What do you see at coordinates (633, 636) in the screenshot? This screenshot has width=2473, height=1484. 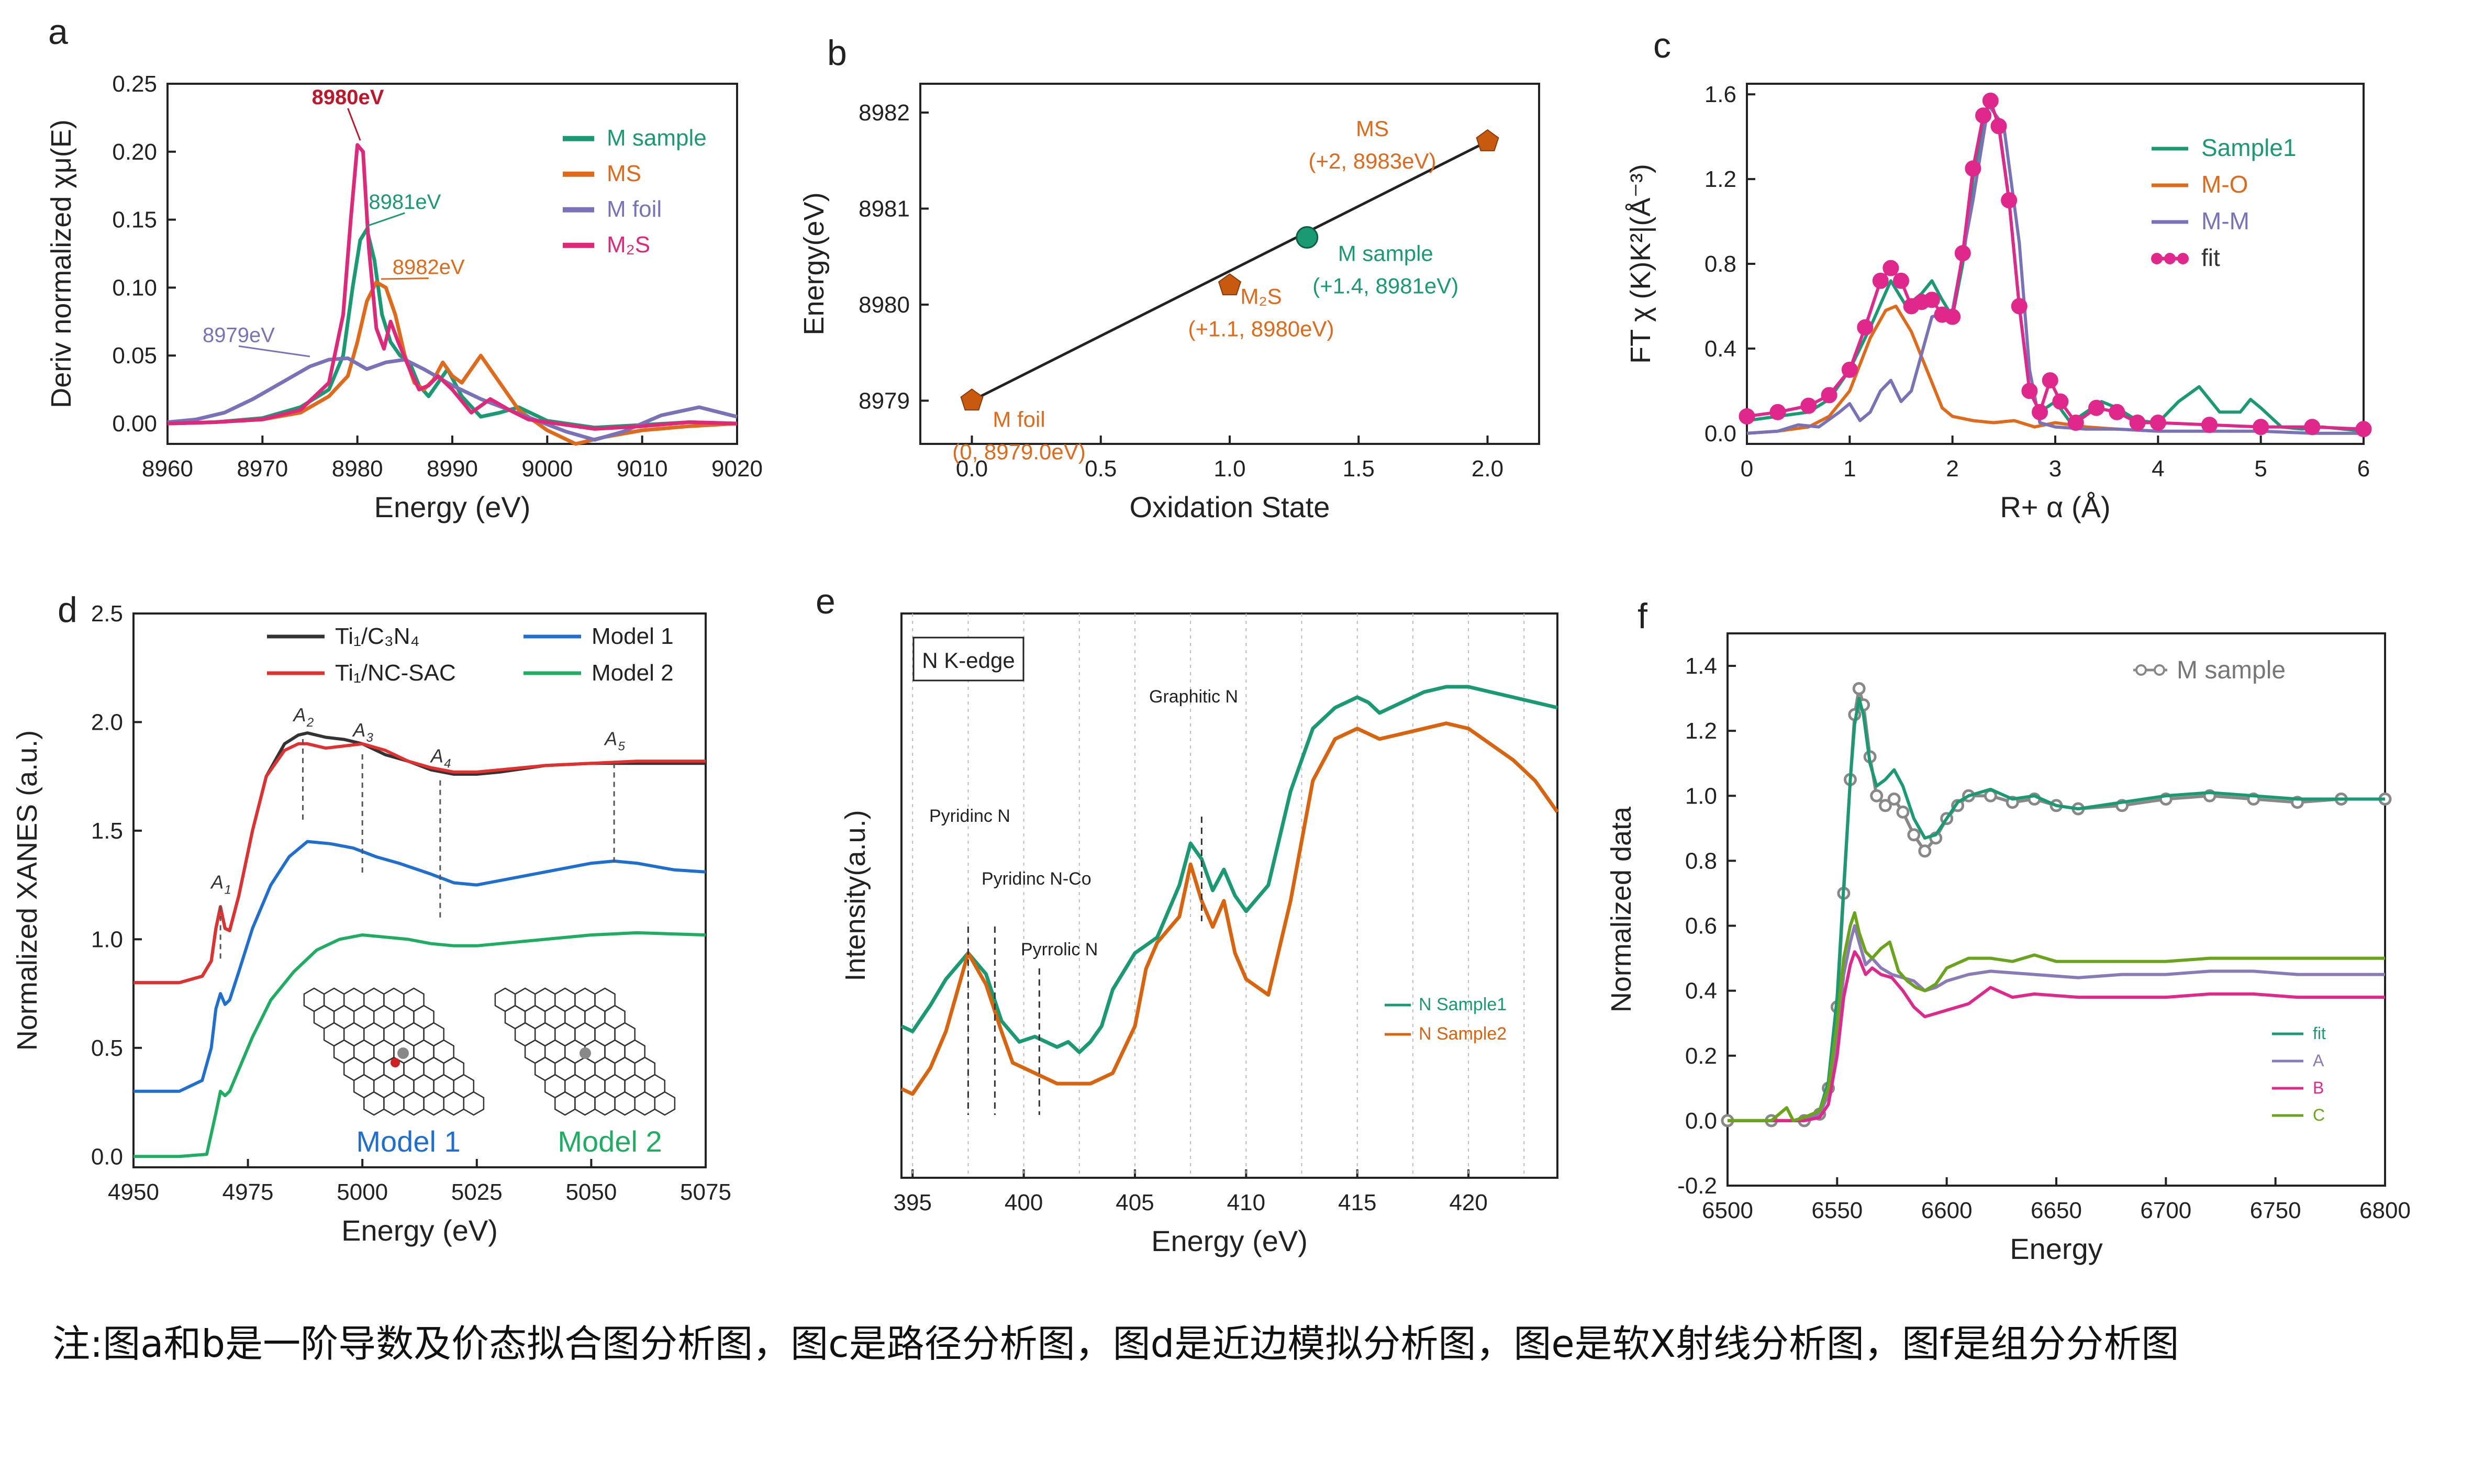 I see `legend-label: Model 1` at bounding box center [633, 636].